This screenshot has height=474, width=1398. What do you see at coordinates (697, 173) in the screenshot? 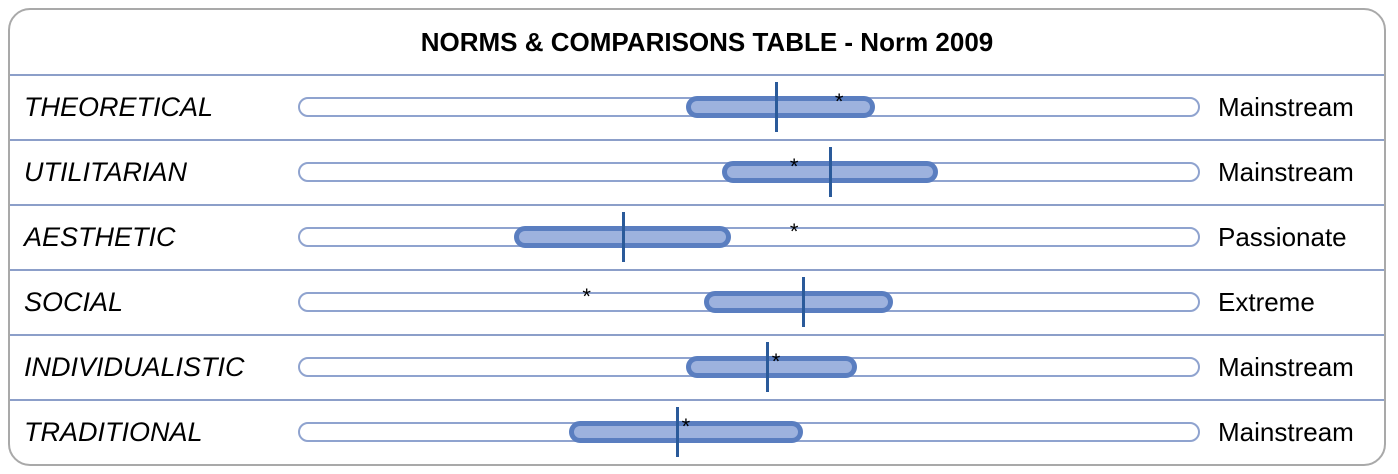
I see `chart-row: UTILITARIAN * Mainstream` at bounding box center [697, 173].